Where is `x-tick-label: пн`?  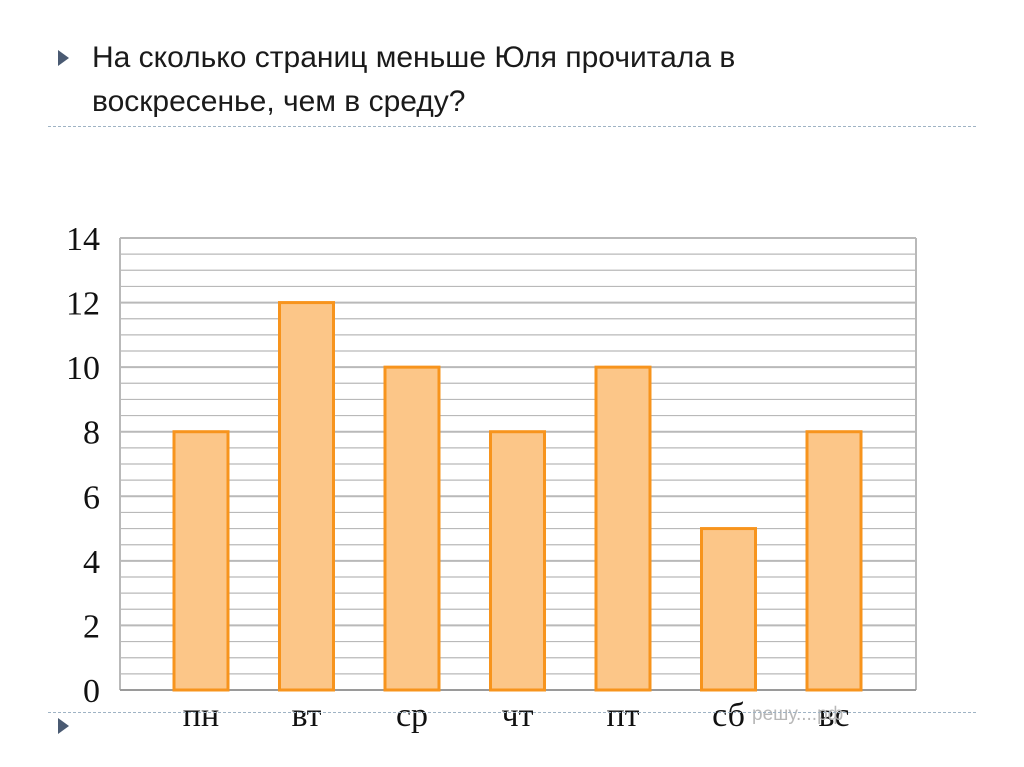 x-tick-label: пн is located at coordinates (201, 715).